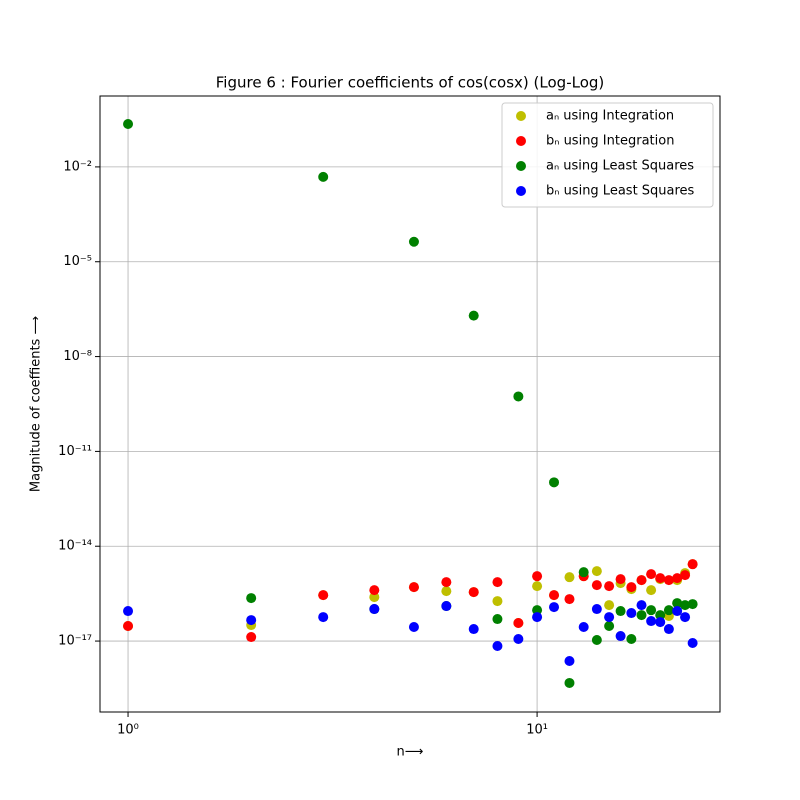  I want to click on y-tick-label: 10⁻², so click(77, 166).